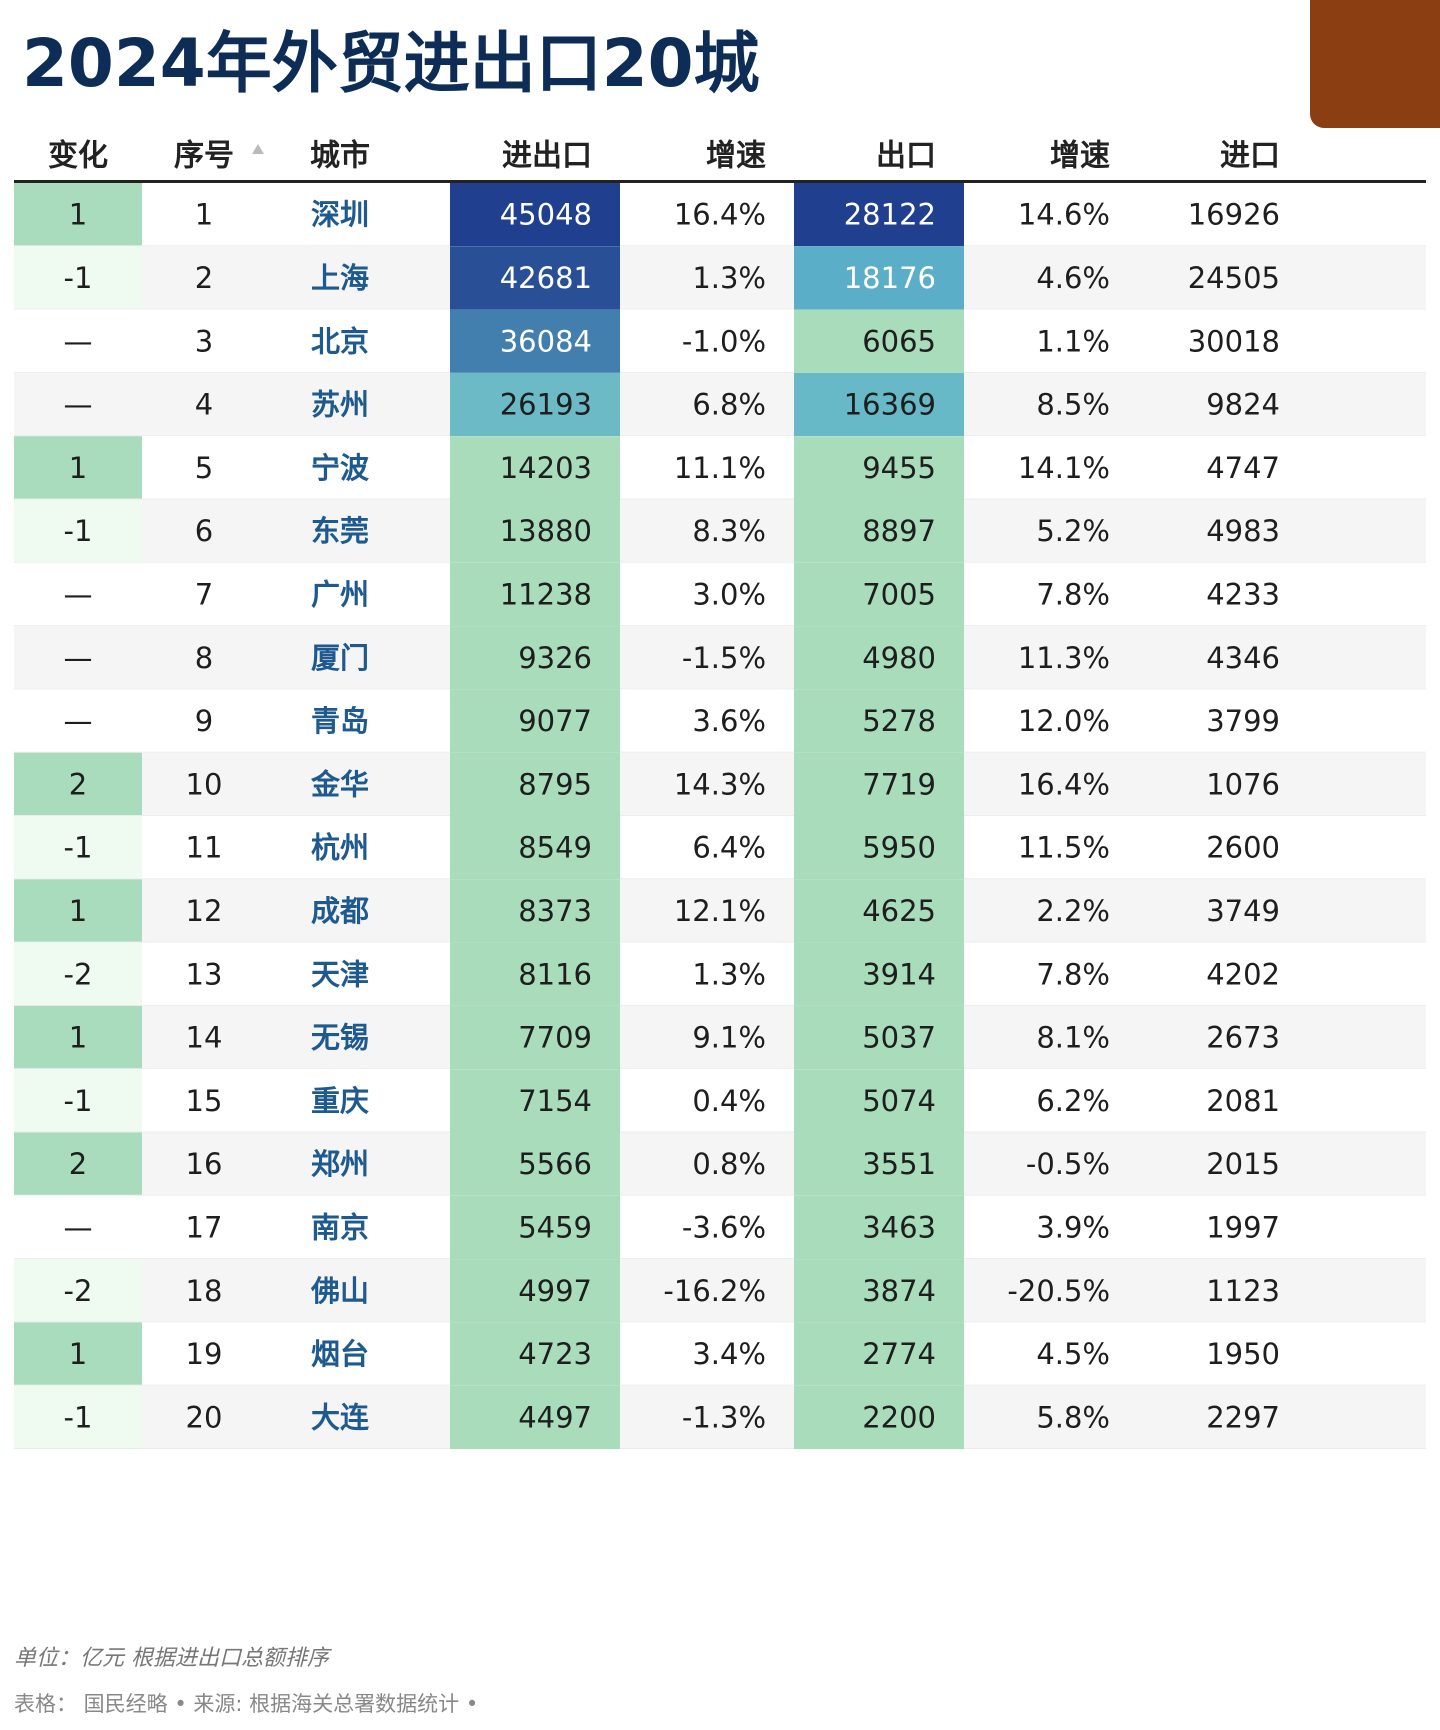 This screenshot has height=1730, width=1440. What do you see at coordinates (899, 911) in the screenshot?
I see `cell-export: 4625` at bounding box center [899, 911].